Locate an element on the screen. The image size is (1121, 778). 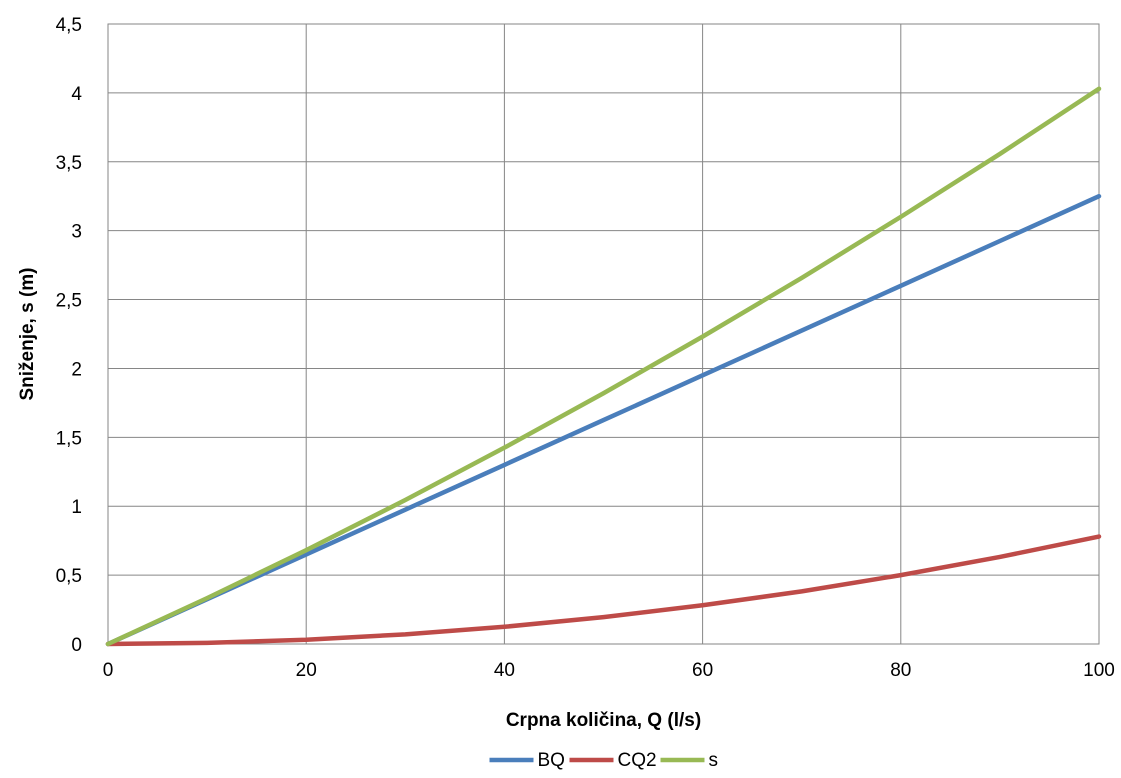
y-tick-label: 1,5 is located at coordinates (69, 438).